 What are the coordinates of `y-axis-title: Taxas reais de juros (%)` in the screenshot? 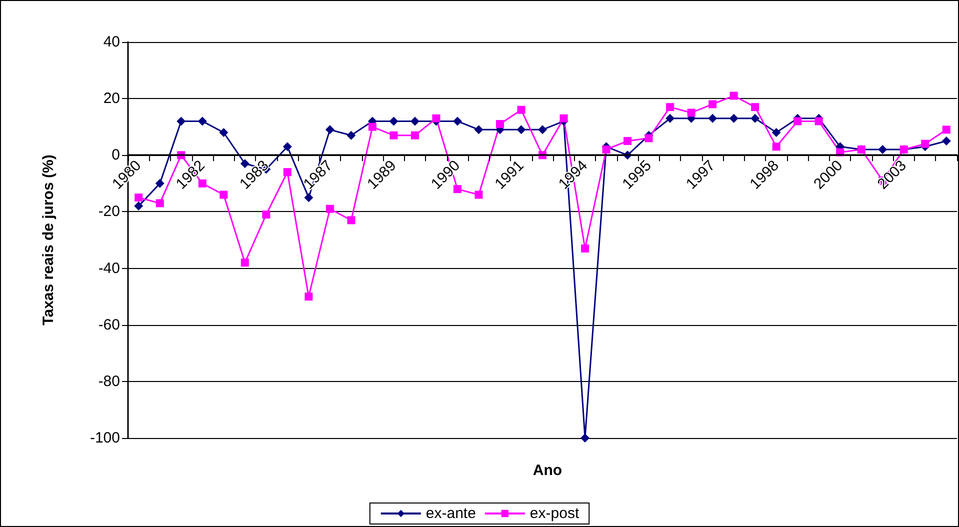 It's located at (48, 240).